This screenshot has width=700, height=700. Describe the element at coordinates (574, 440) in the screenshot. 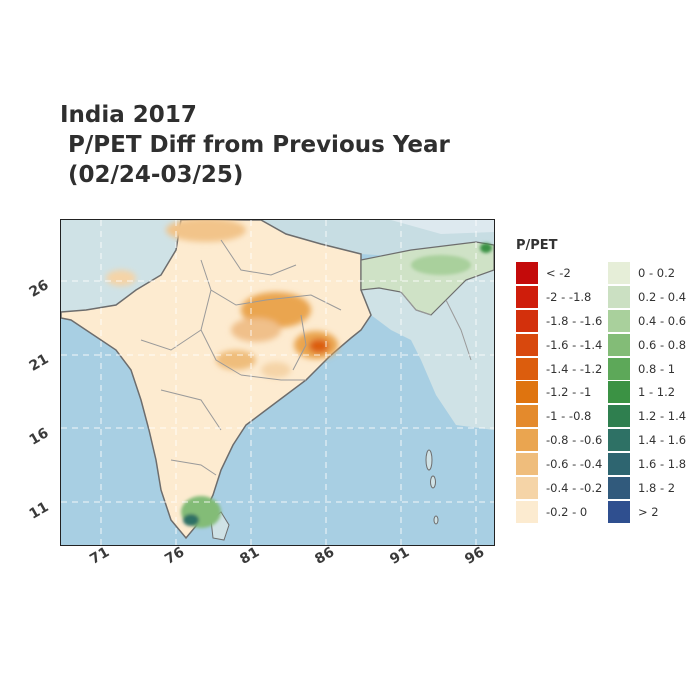

I see `legend-label: -0.8 - -0.6` at that location.